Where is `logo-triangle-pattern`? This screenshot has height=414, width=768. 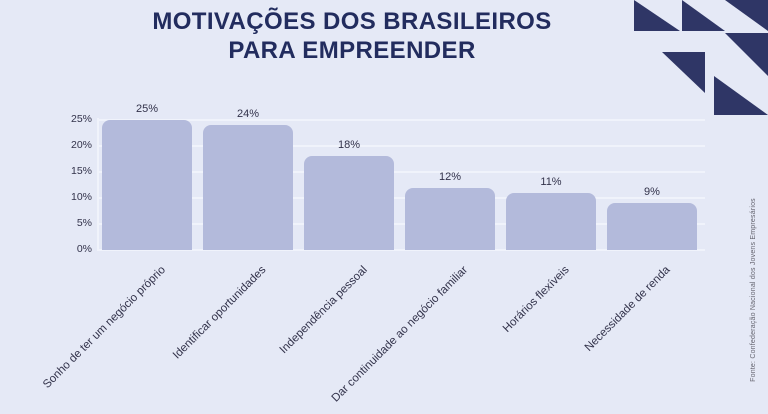 logo-triangle-pattern is located at coordinates (701, 57).